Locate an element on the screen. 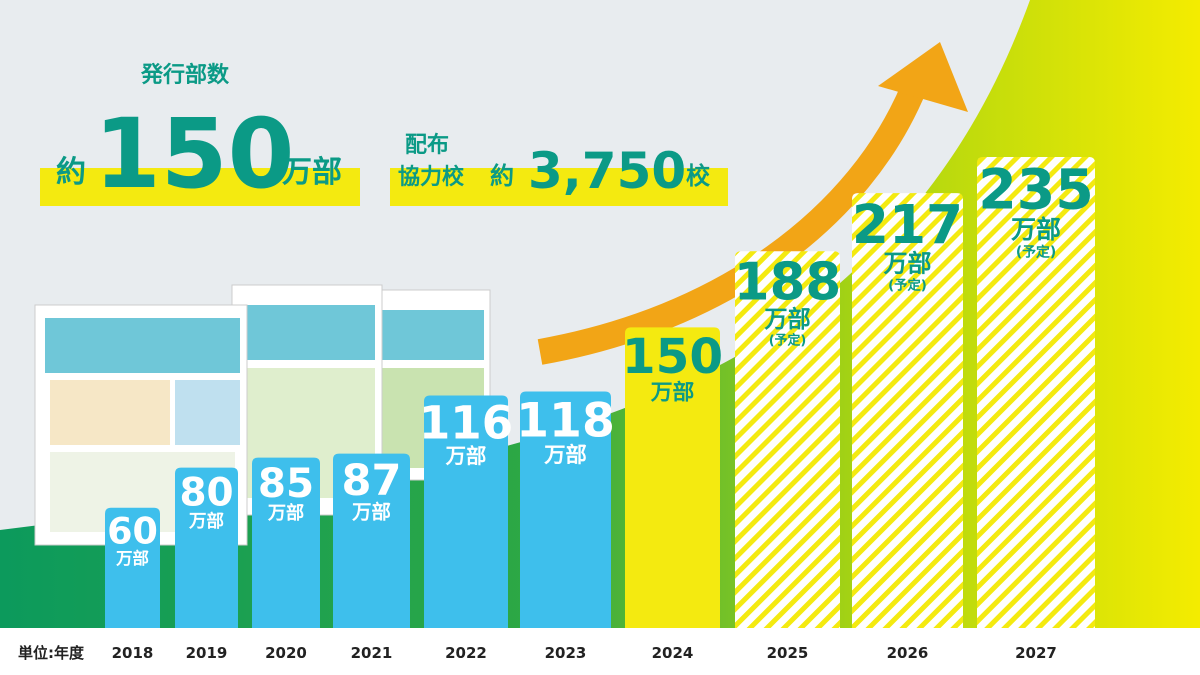 The height and width of the screenshot is (675, 1200). value-label: 150 is located at coordinates (672, 357).